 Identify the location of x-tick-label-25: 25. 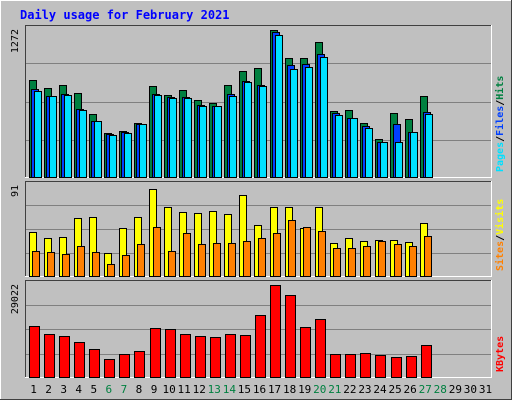
(394, 389).